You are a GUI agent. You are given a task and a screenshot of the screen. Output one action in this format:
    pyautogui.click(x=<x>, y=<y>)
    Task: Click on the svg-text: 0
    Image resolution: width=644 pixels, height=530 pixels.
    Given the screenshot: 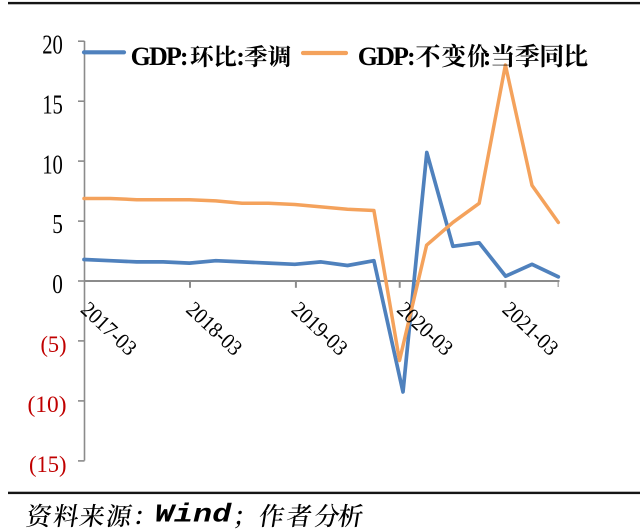 What is the action you would take?
    pyautogui.click(x=57, y=284)
    